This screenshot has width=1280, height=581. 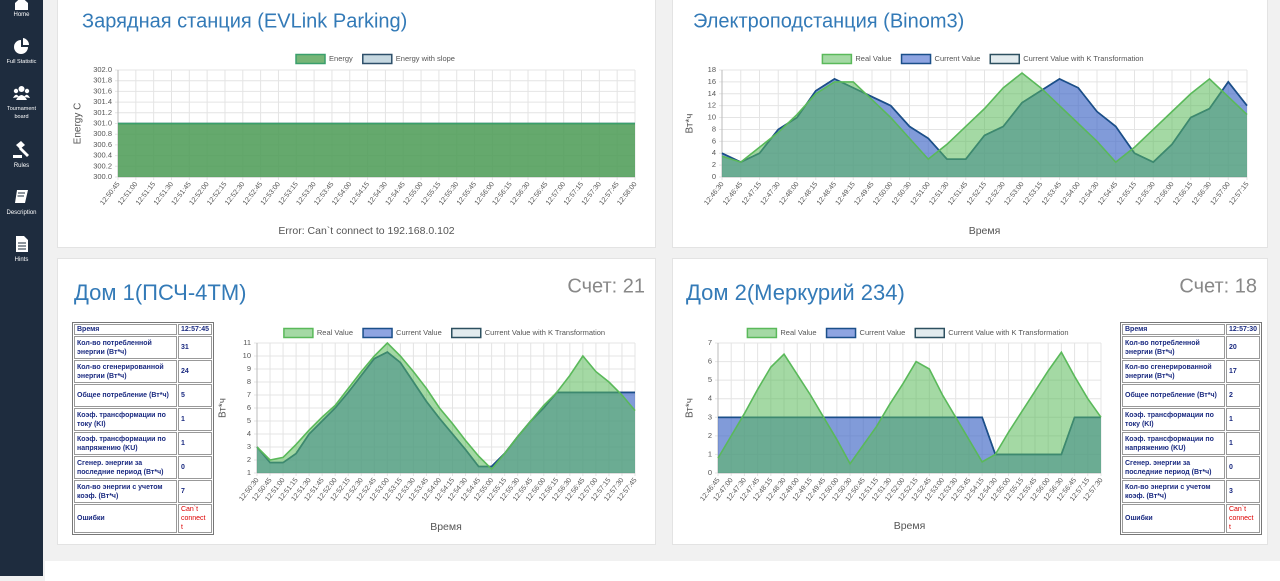 I want to click on y-tick-label: 300.2, so click(x=102, y=165).